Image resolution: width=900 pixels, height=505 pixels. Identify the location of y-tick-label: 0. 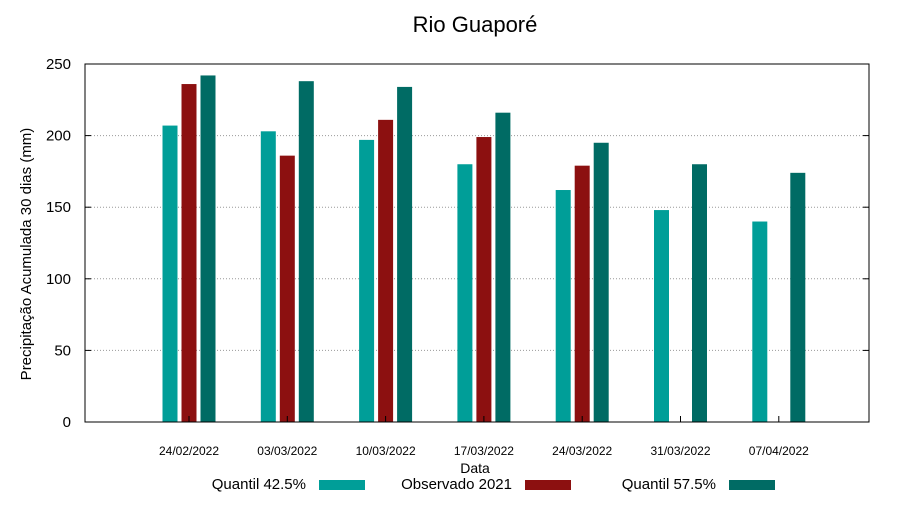
(67, 422).